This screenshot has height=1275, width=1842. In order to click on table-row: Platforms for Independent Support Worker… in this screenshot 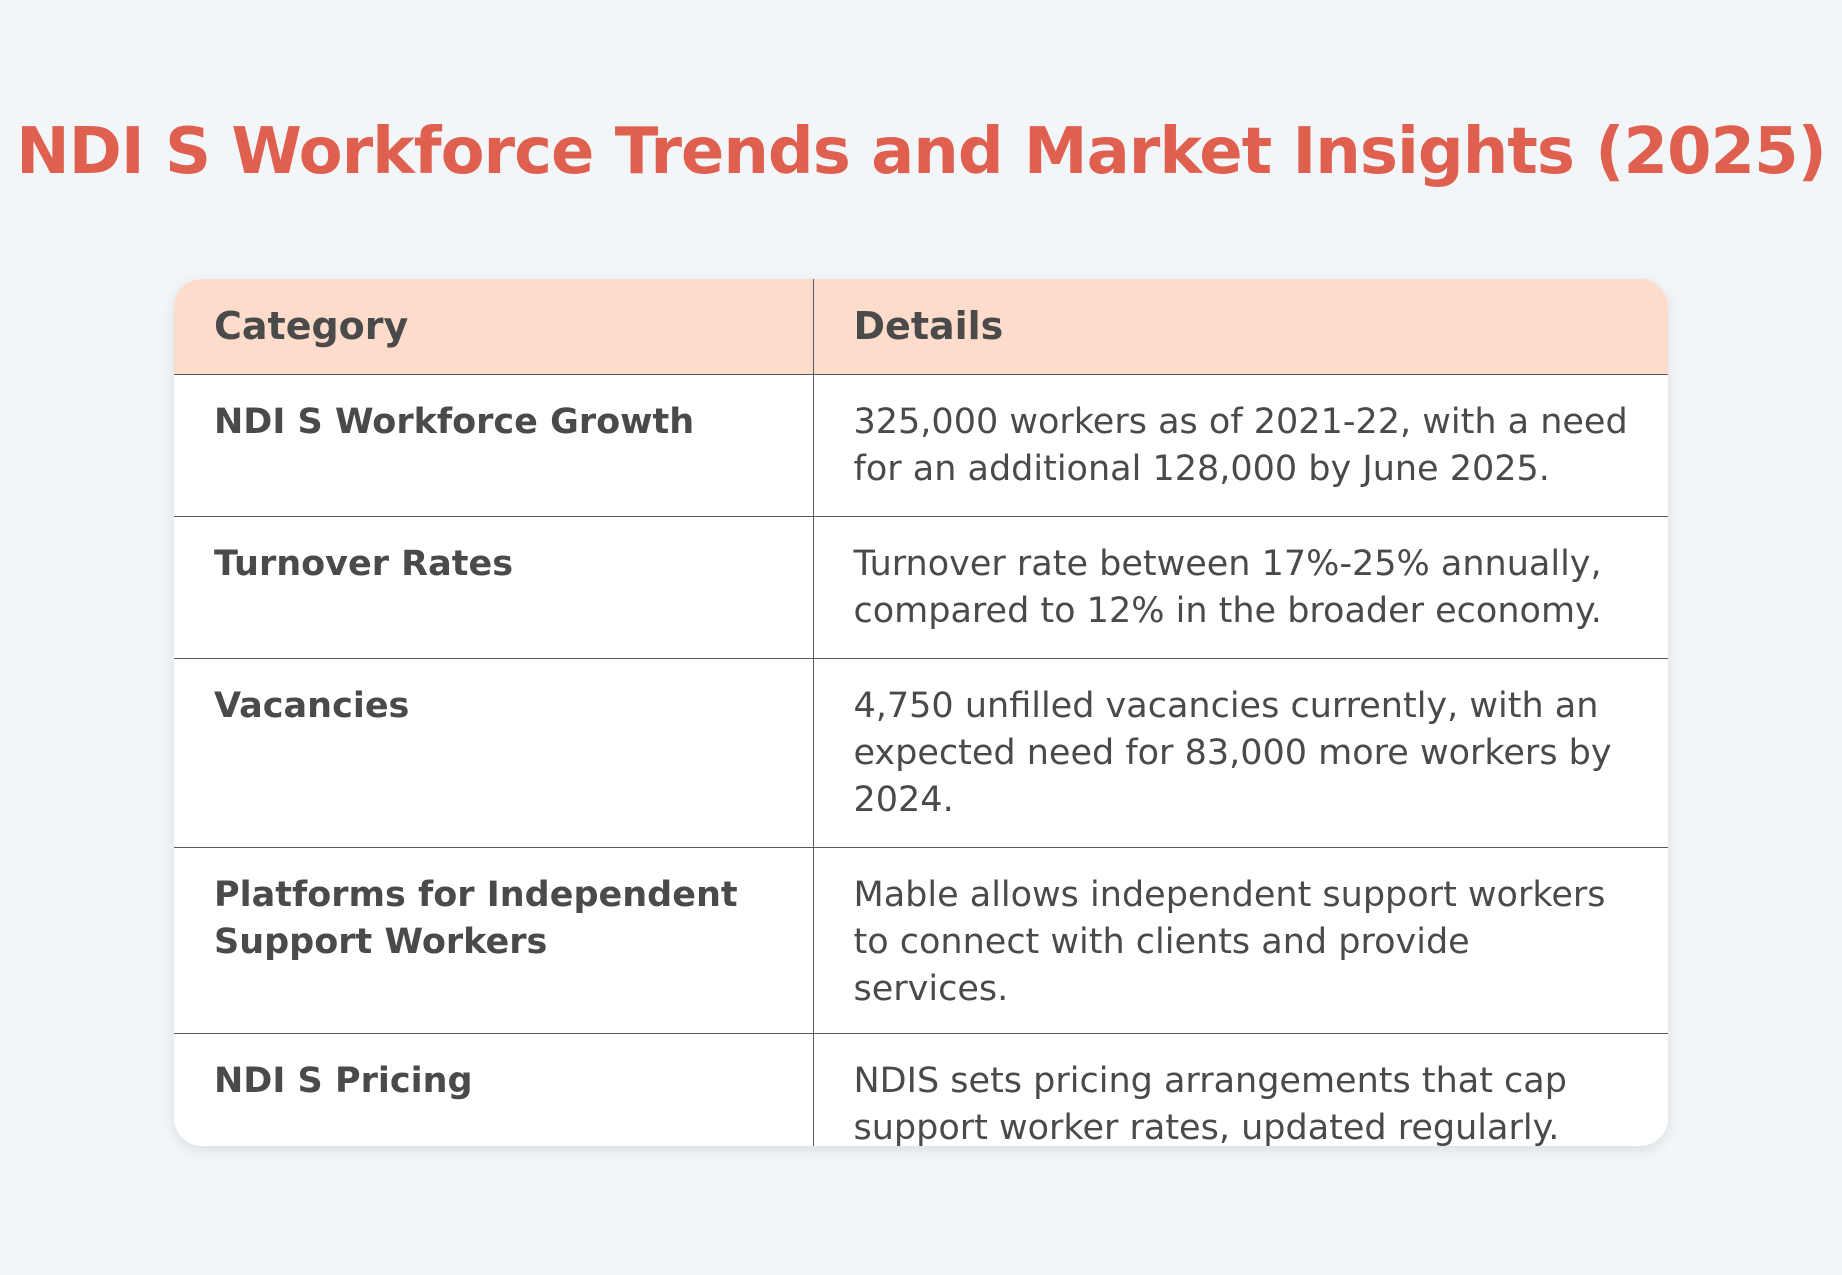, I will do `click(921, 940)`.